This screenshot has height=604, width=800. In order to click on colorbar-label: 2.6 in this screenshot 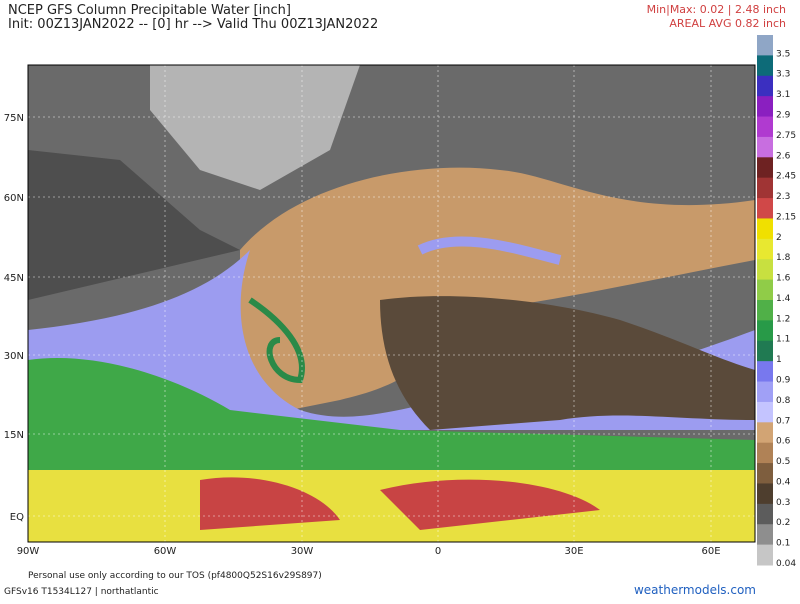, I will do `click(783, 156)`.